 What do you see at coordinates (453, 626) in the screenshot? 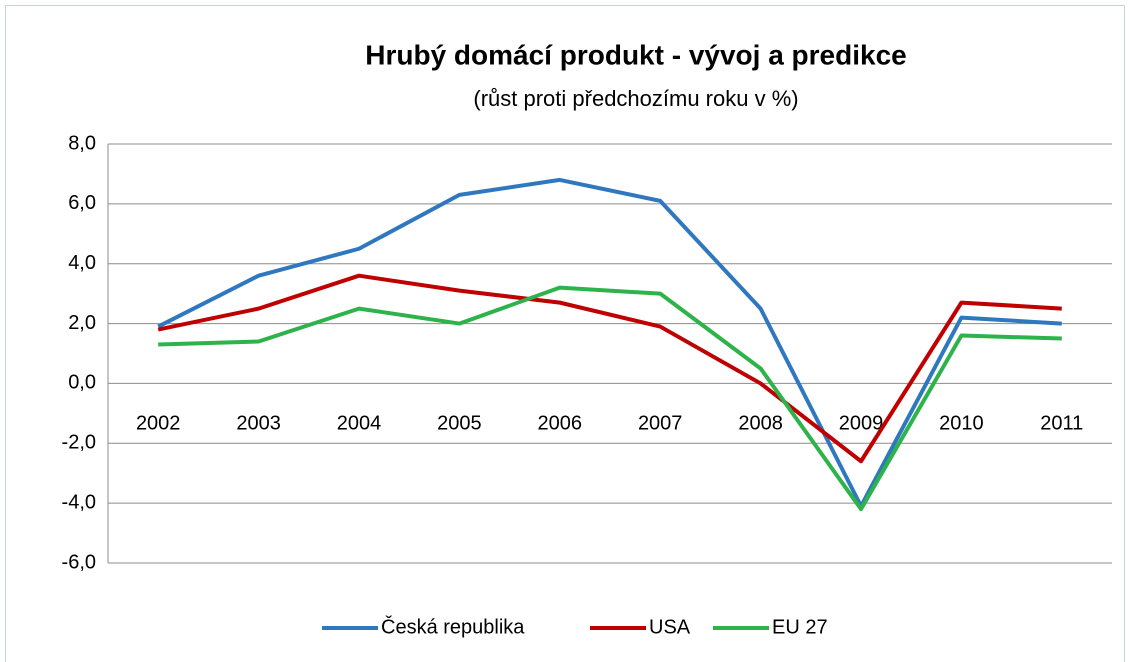
I see `legend-label: Česká republika` at bounding box center [453, 626].